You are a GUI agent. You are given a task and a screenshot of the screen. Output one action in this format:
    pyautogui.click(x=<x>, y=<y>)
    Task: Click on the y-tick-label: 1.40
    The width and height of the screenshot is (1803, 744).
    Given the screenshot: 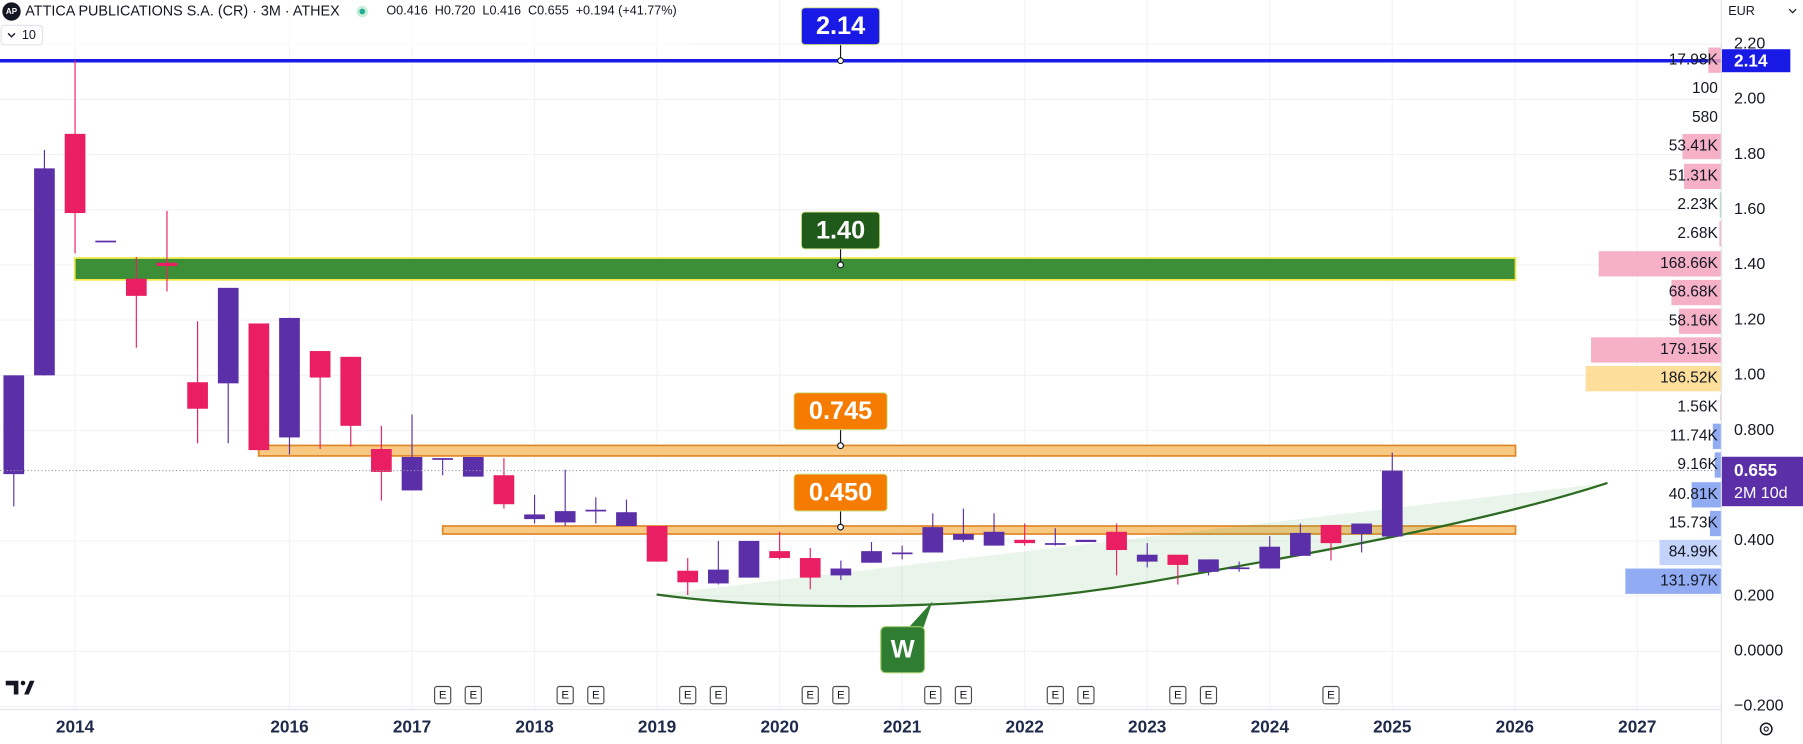 What is the action you would take?
    pyautogui.click(x=1749, y=264)
    